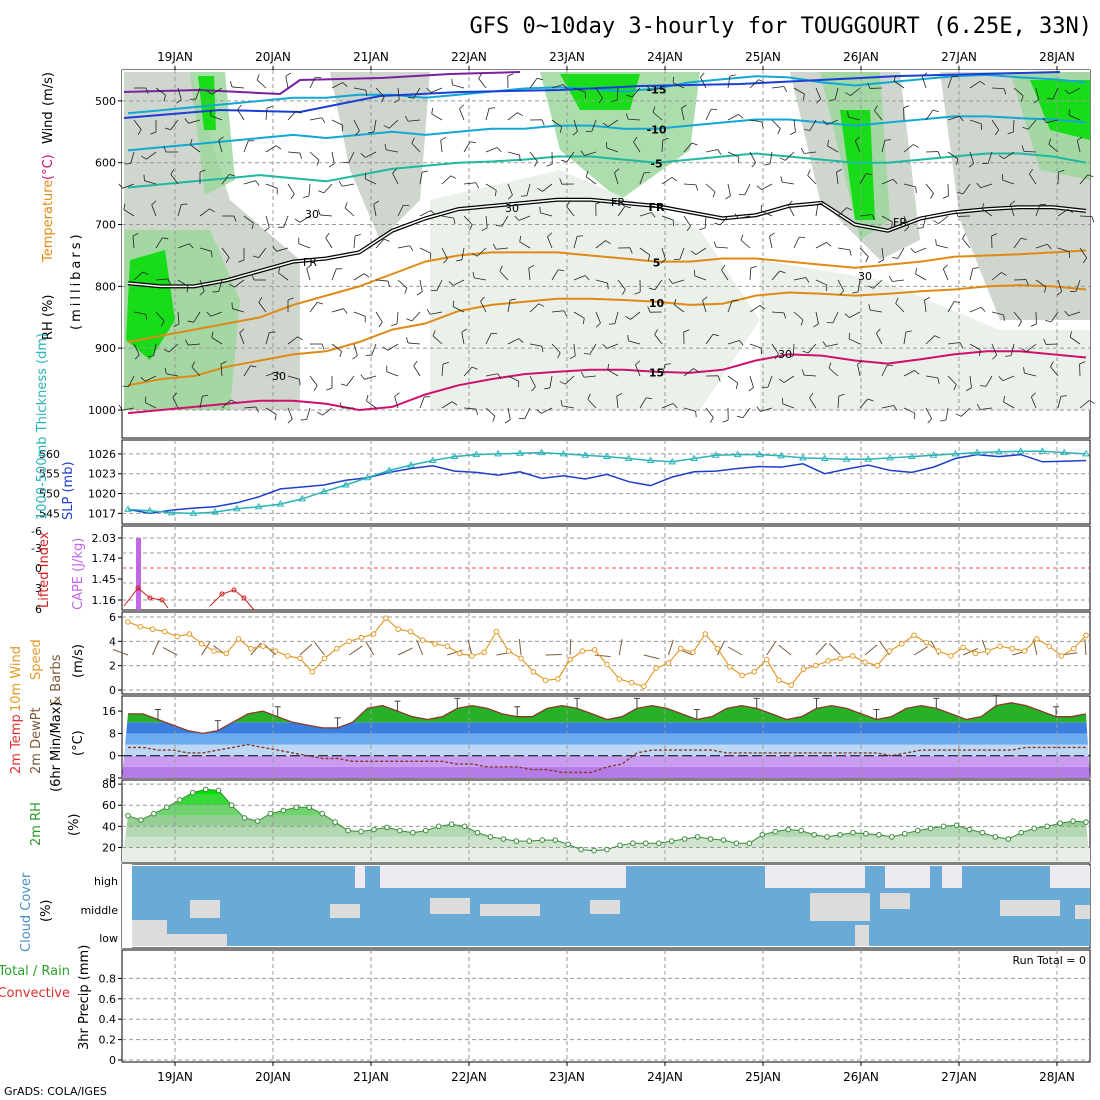 The height and width of the screenshot is (1100, 1100). I want to click on cloud-gap, so click(127, 906).